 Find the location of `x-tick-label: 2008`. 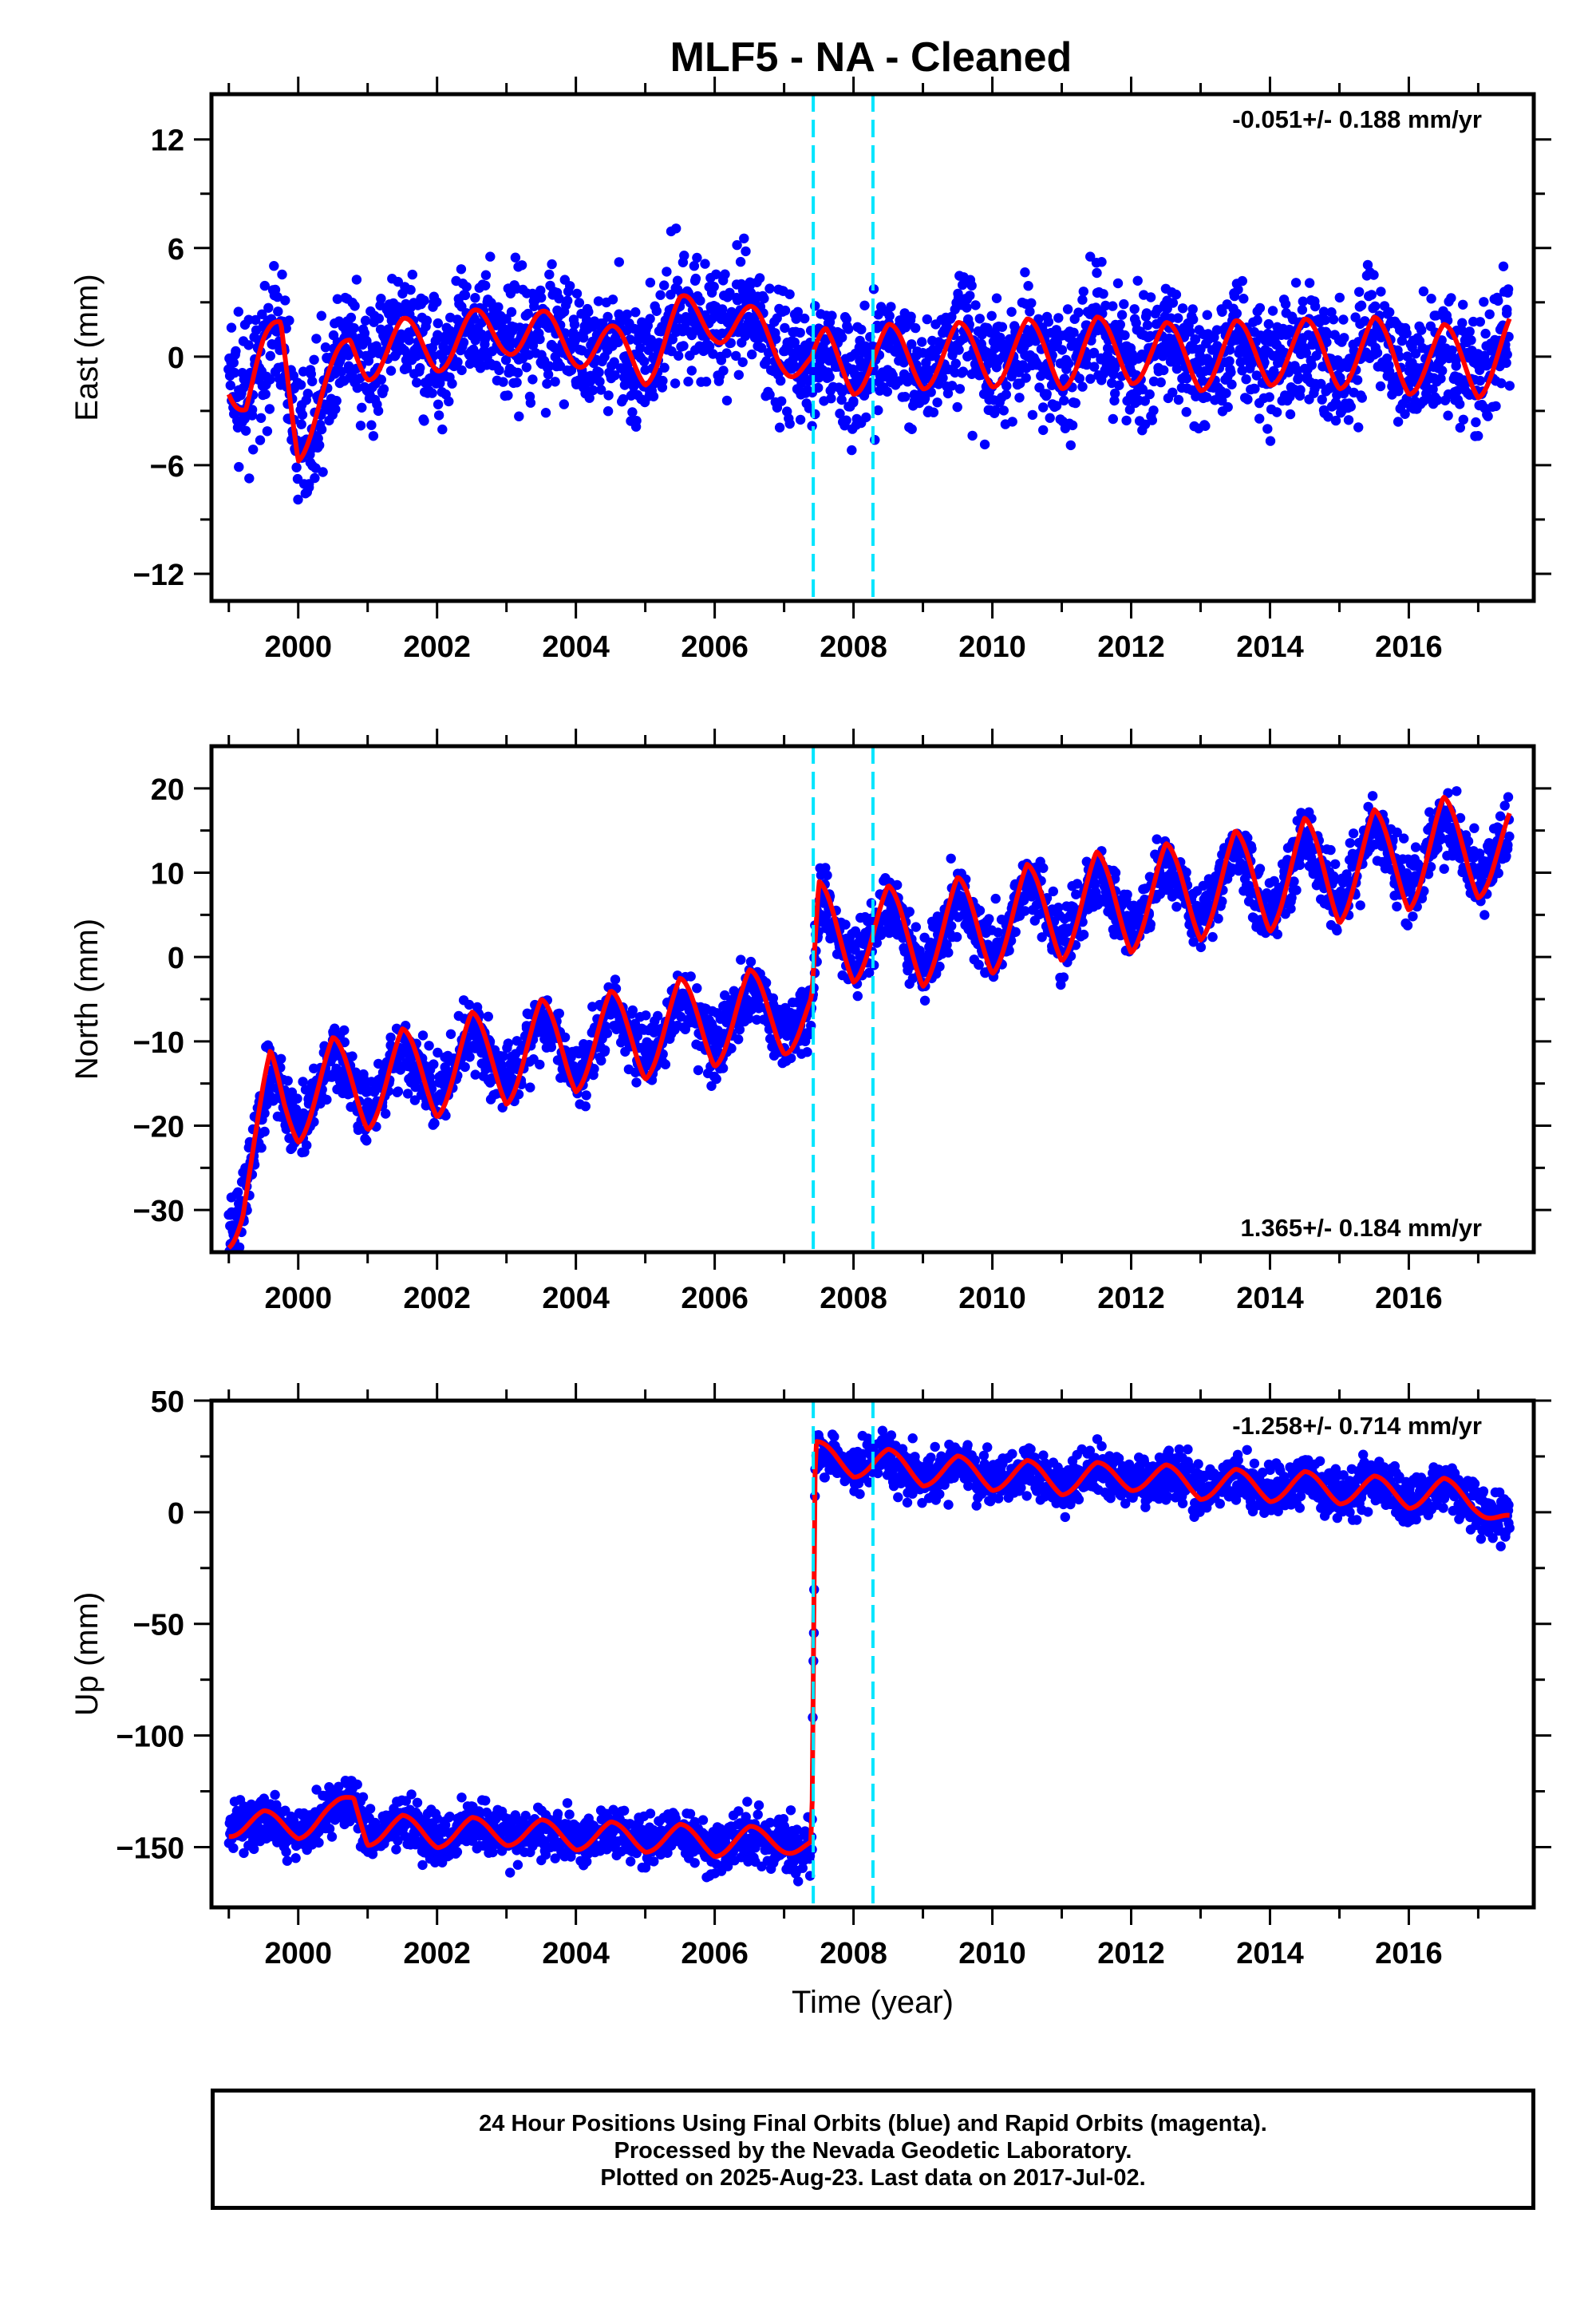

x-tick-label: 2008 is located at coordinates (853, 647).